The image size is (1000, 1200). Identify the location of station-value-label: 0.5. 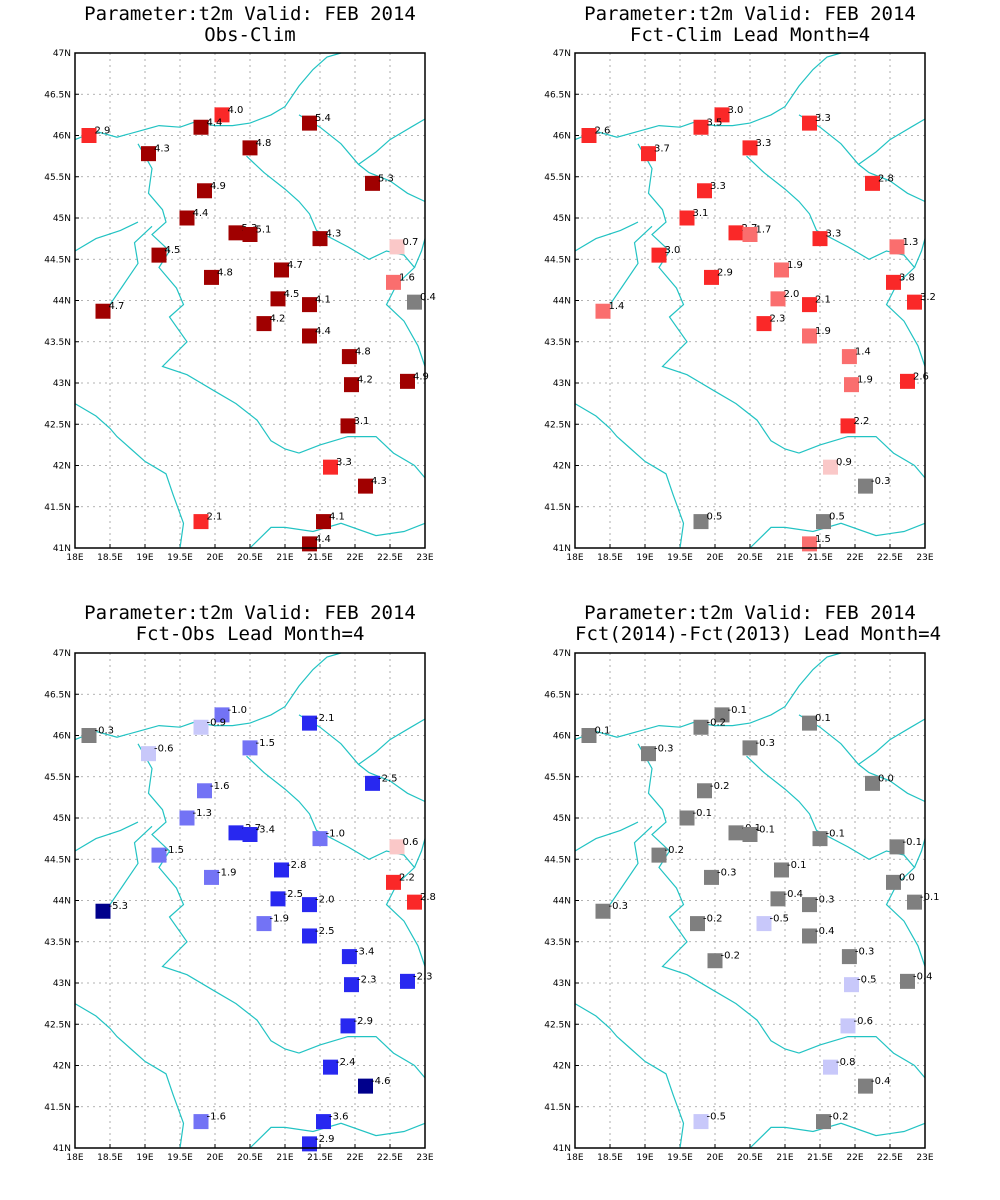
(837, 517).